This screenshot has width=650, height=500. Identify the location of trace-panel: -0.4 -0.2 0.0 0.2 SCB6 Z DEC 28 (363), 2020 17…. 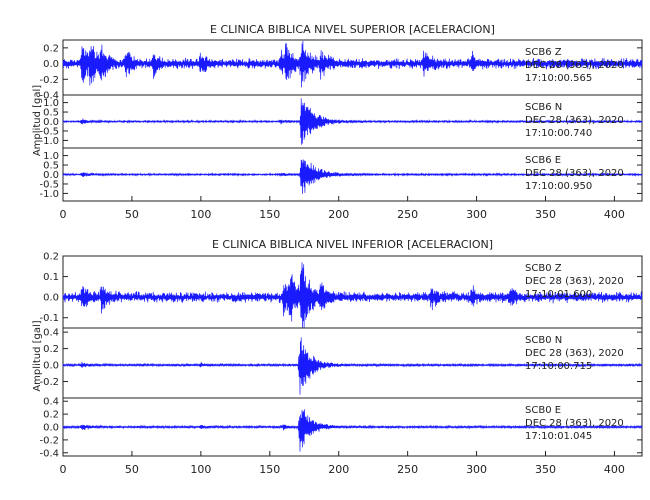
(341, 70).